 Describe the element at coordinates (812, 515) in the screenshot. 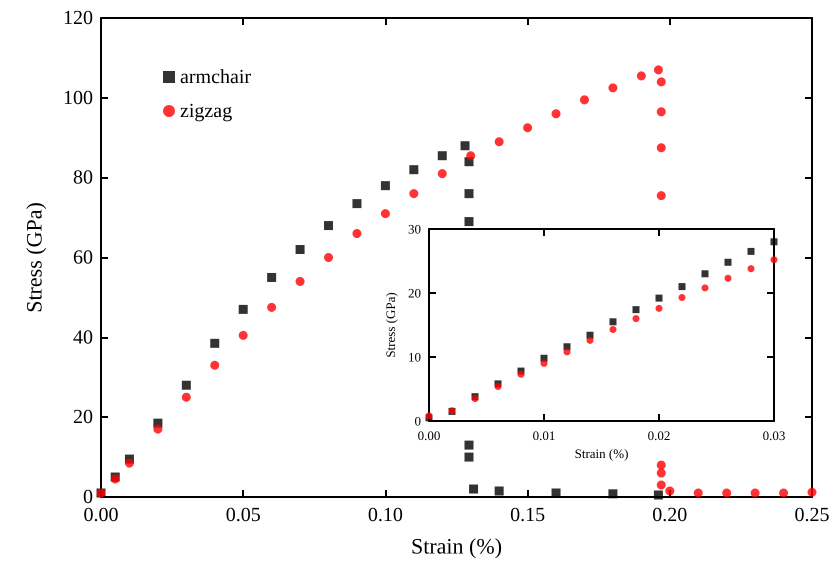

I see `x-tick-label: 0.25` at that location.